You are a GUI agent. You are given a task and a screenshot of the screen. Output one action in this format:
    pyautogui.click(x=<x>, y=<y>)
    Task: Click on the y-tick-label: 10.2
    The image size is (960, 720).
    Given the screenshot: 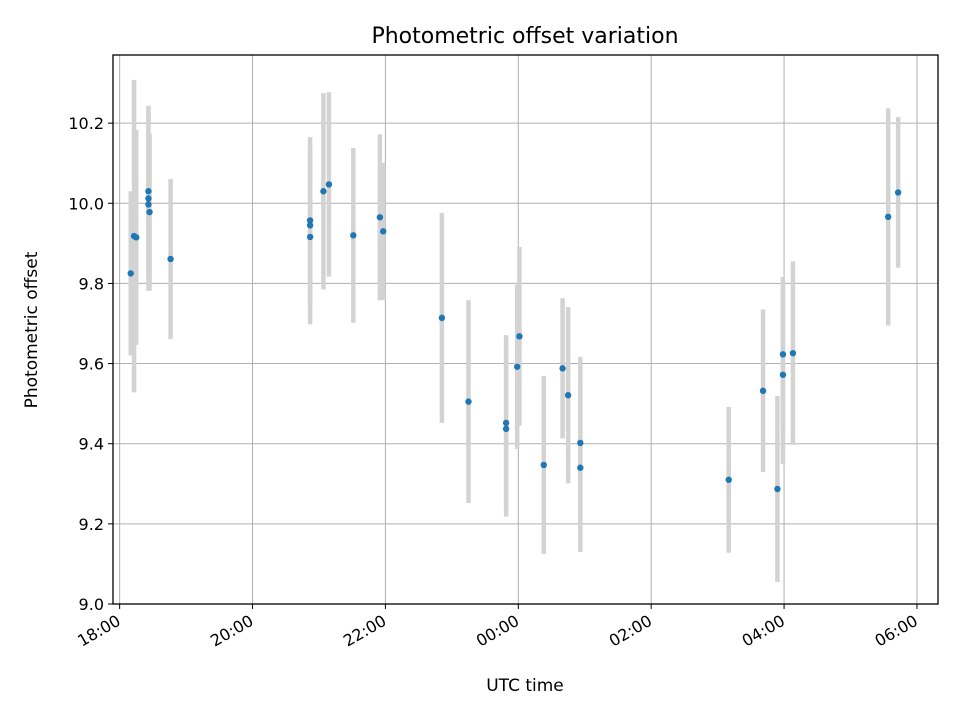 What is the action you would take?
    pyautogui.click(x=86, y=123)
    